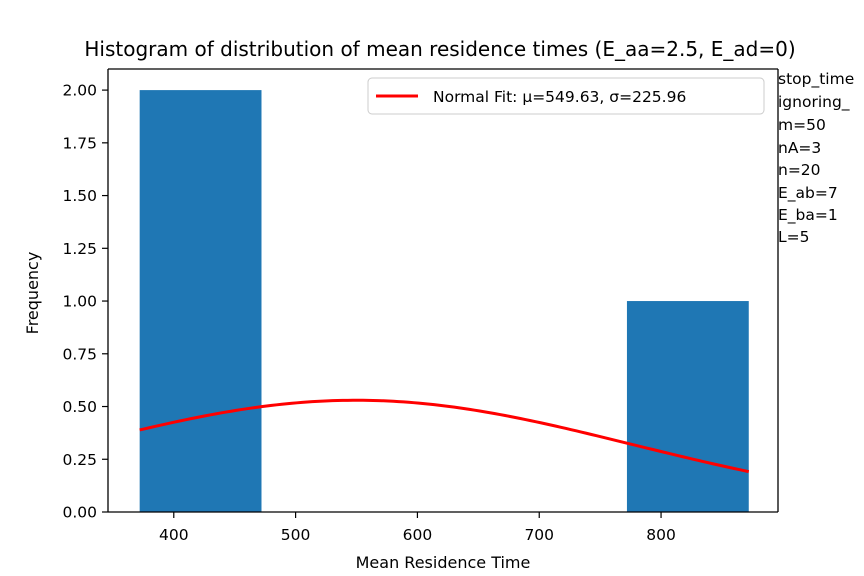 This screenshot has width=864, height=576. Describe the element at coordinates (418, 535) in the screenshot. I see `x-tick-label: 600` at that location.